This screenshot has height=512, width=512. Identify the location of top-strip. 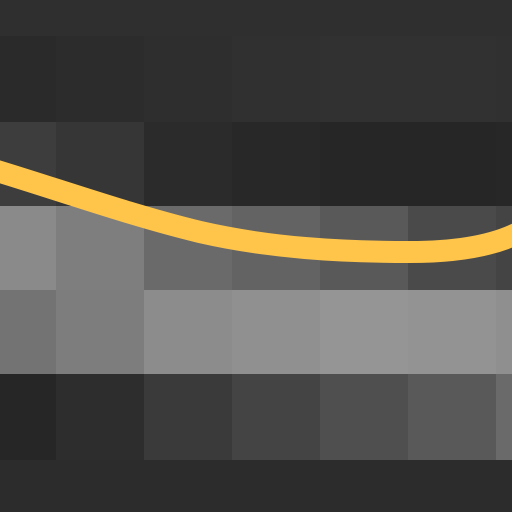
(256, 18).